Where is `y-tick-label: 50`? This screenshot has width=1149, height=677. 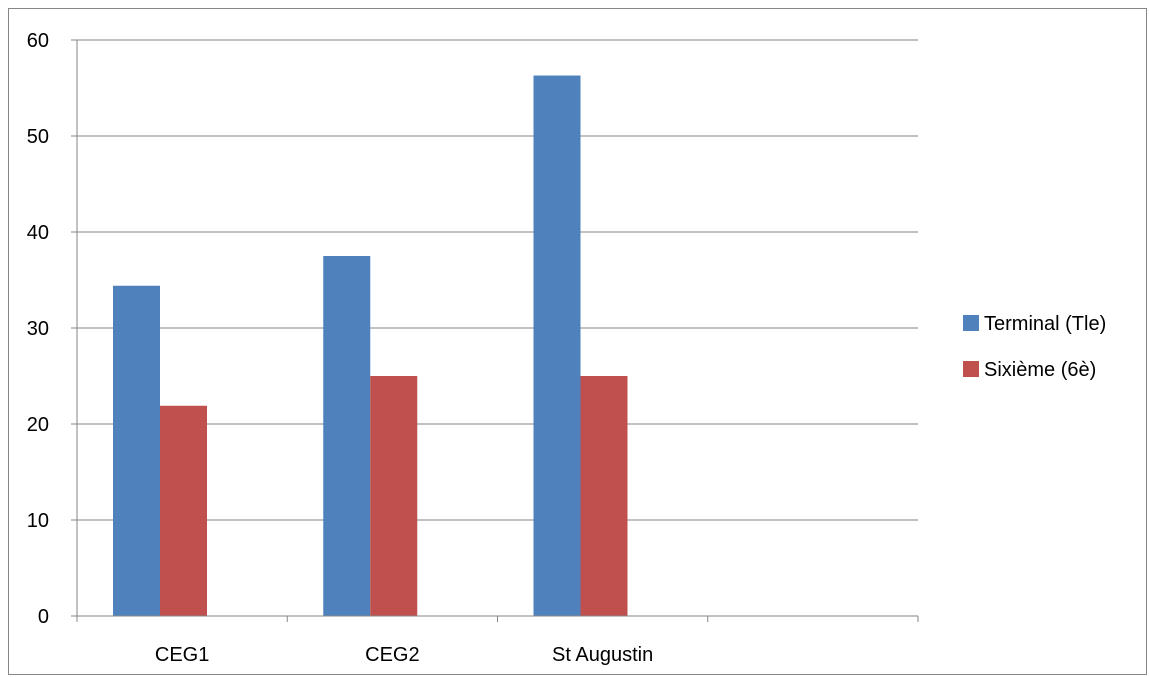 y-tick-label: 50 is located at coordinates (38, 137).